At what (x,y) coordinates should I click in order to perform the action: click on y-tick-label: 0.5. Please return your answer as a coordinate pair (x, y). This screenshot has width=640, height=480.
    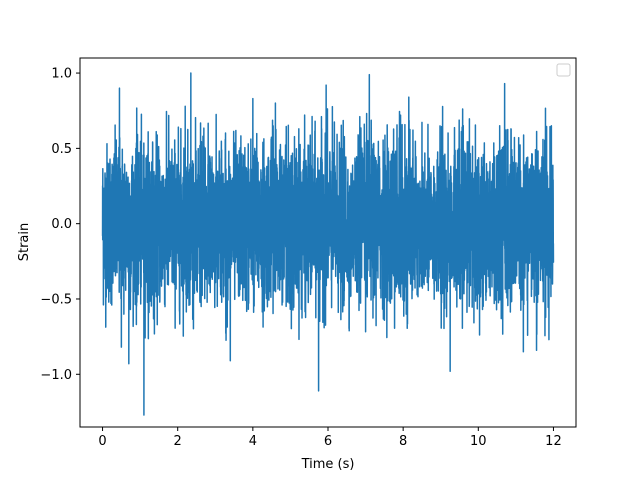
    Looking at the image, I should click on (61, 149).